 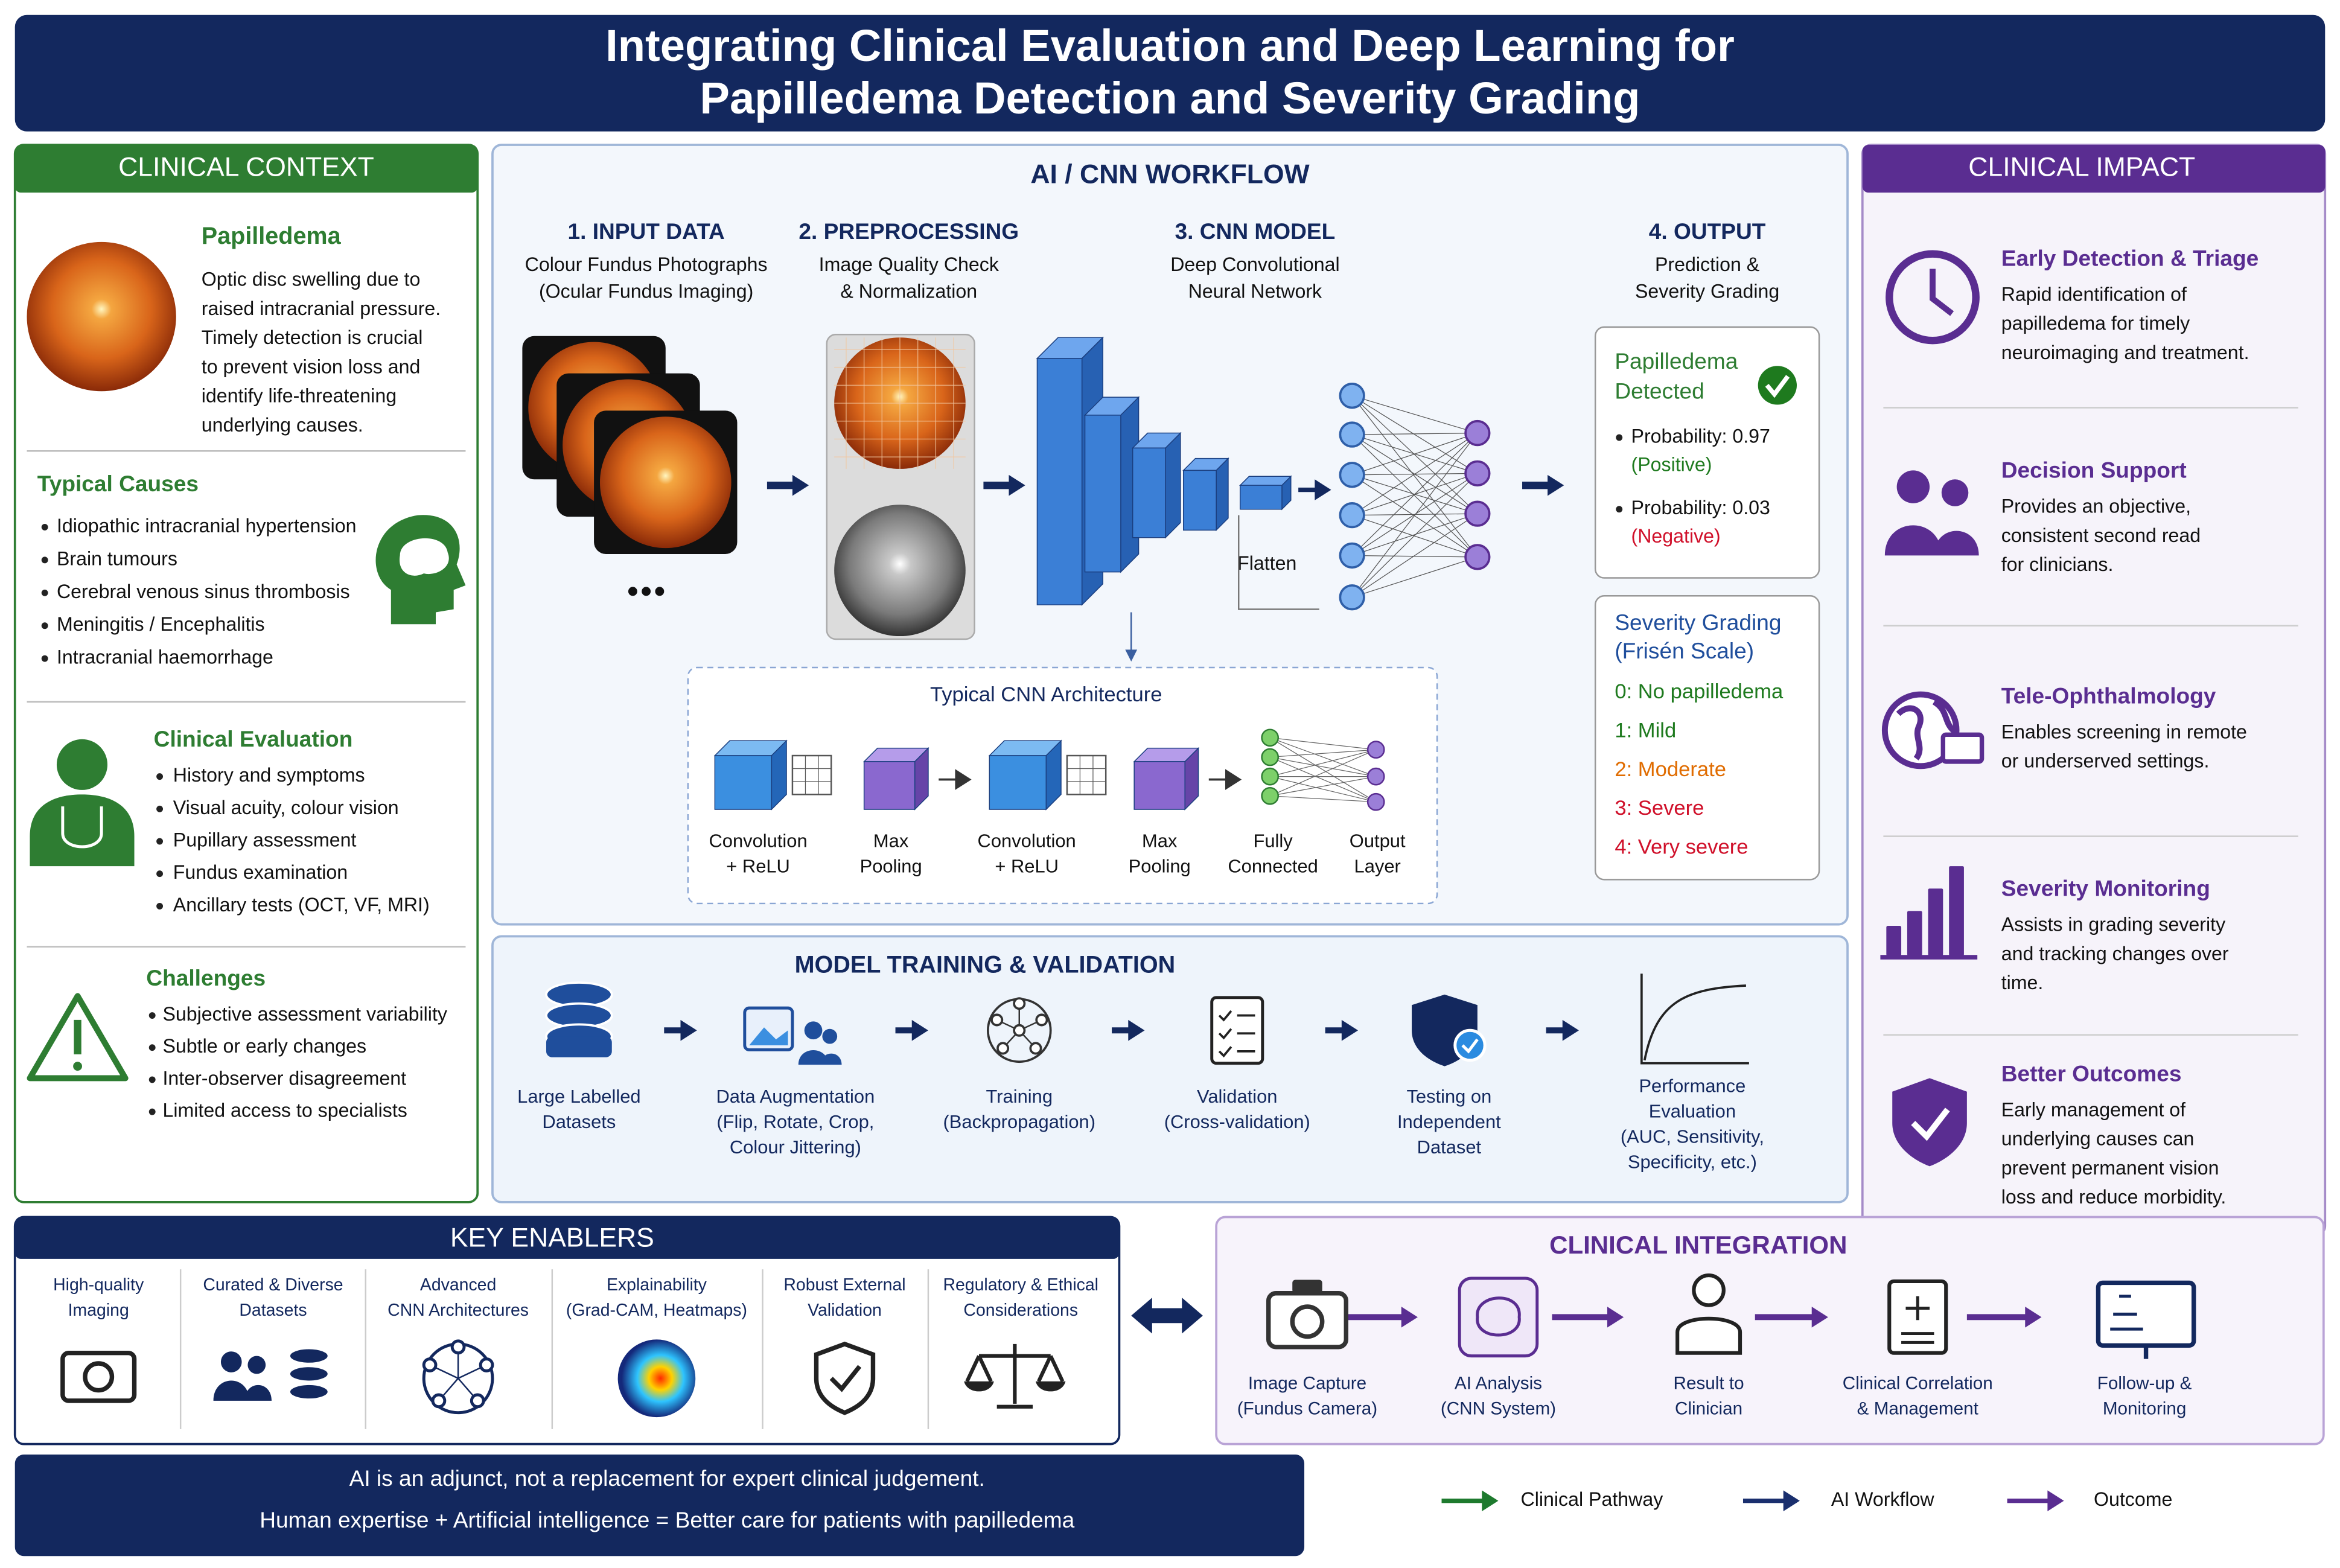 I want to click on impact-text: Rapid identification of, so click(x=2094, y=294).